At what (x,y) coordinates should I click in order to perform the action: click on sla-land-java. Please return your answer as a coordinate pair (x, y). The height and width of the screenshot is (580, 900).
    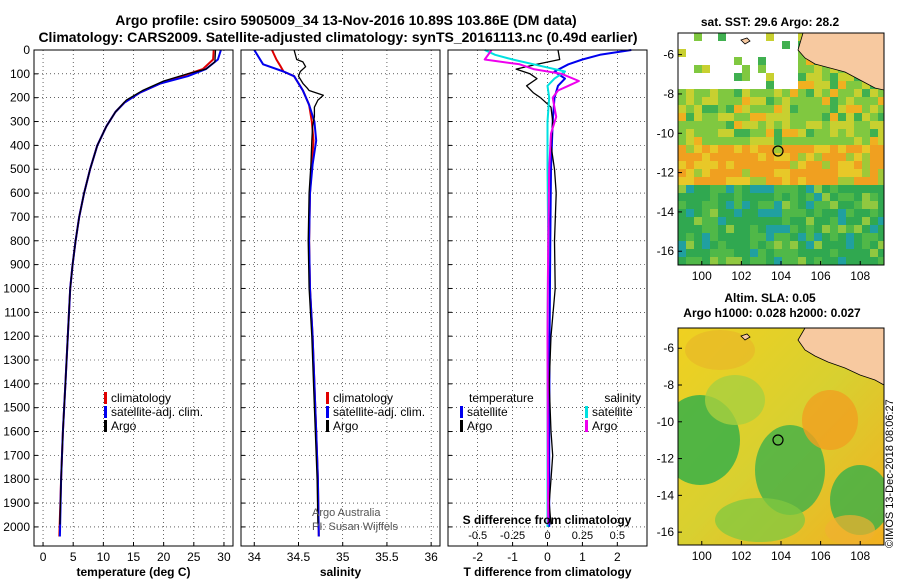
    Looking at the image, I should click on (840, 357).